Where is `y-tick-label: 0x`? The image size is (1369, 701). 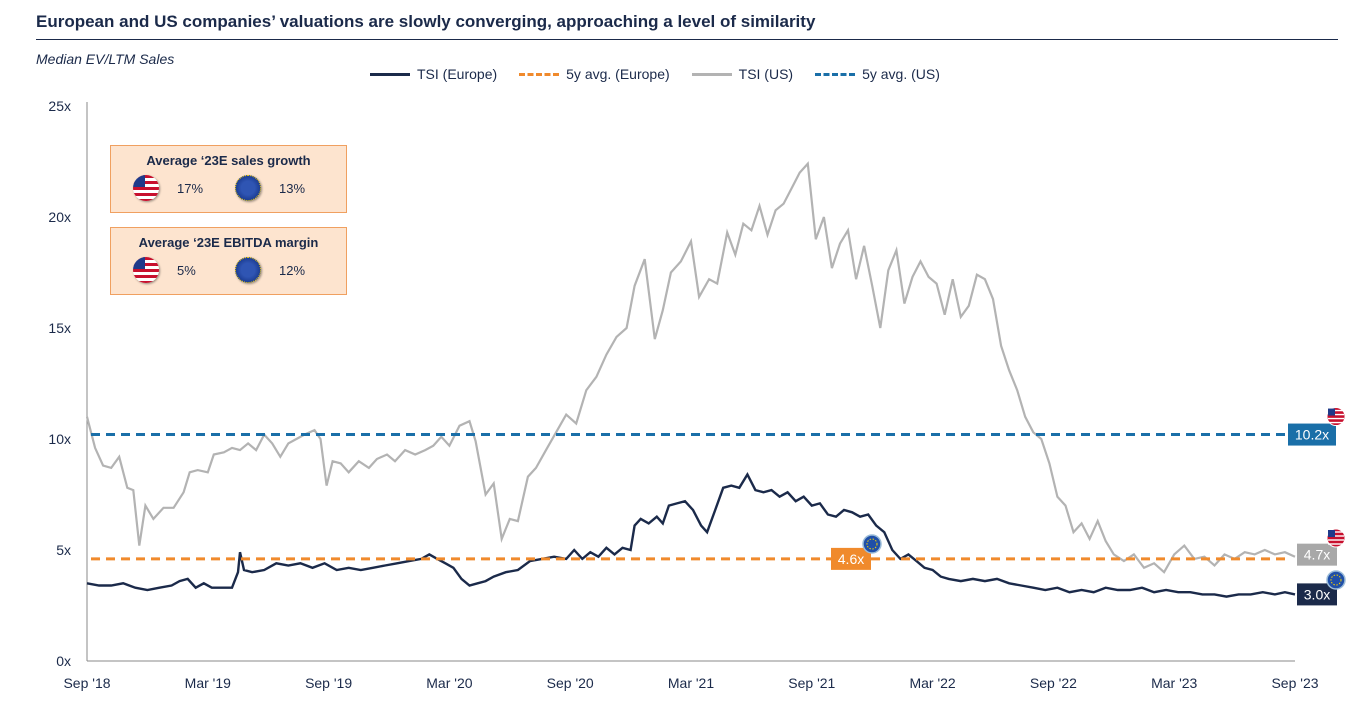
y-tick-label: 0x is located at coordinates (63, 661).